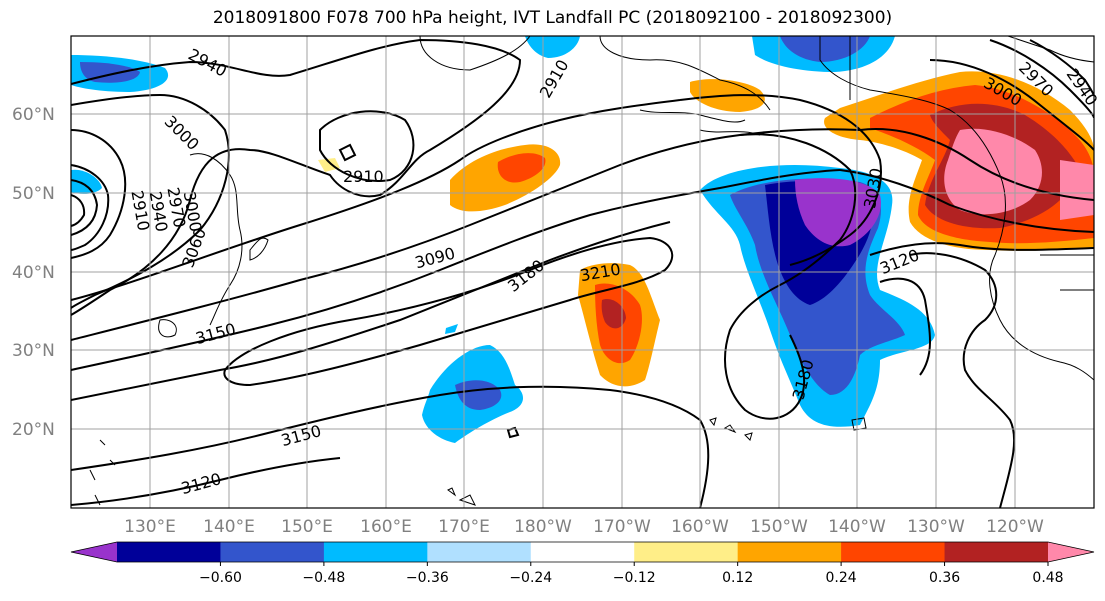  I want to click on colorbar-tick-label: −0.60, so click(220, 578).